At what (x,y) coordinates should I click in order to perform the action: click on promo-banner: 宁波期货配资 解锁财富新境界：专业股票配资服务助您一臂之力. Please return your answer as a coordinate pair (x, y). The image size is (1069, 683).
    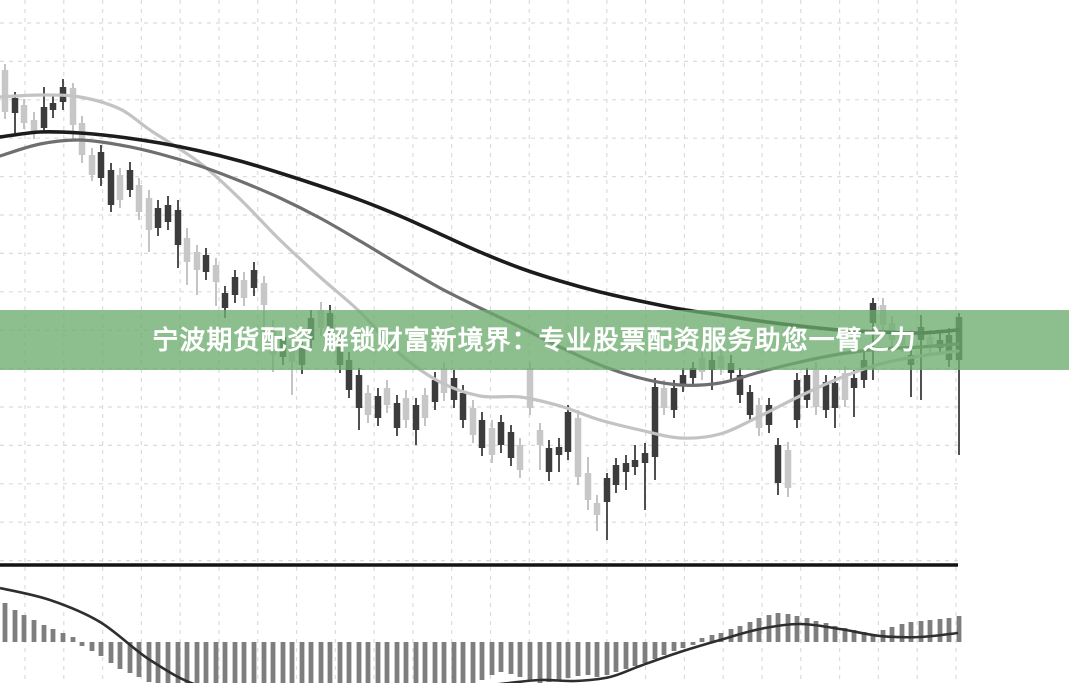
    Looking at the image, I should click on (534, 340).